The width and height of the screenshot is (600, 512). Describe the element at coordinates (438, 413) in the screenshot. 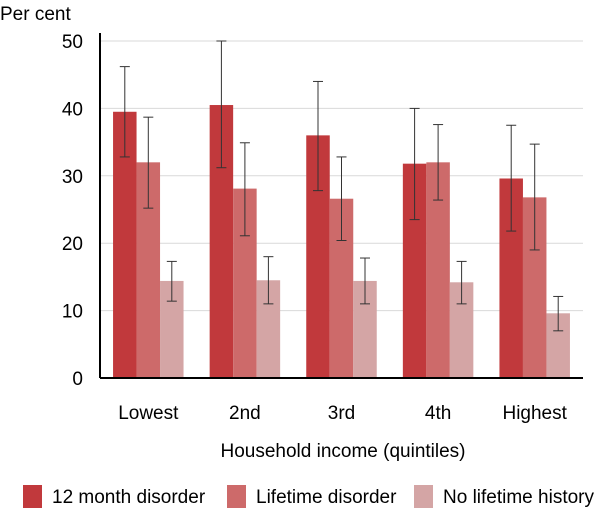

I see `x-tick-label: 4th` at that location.